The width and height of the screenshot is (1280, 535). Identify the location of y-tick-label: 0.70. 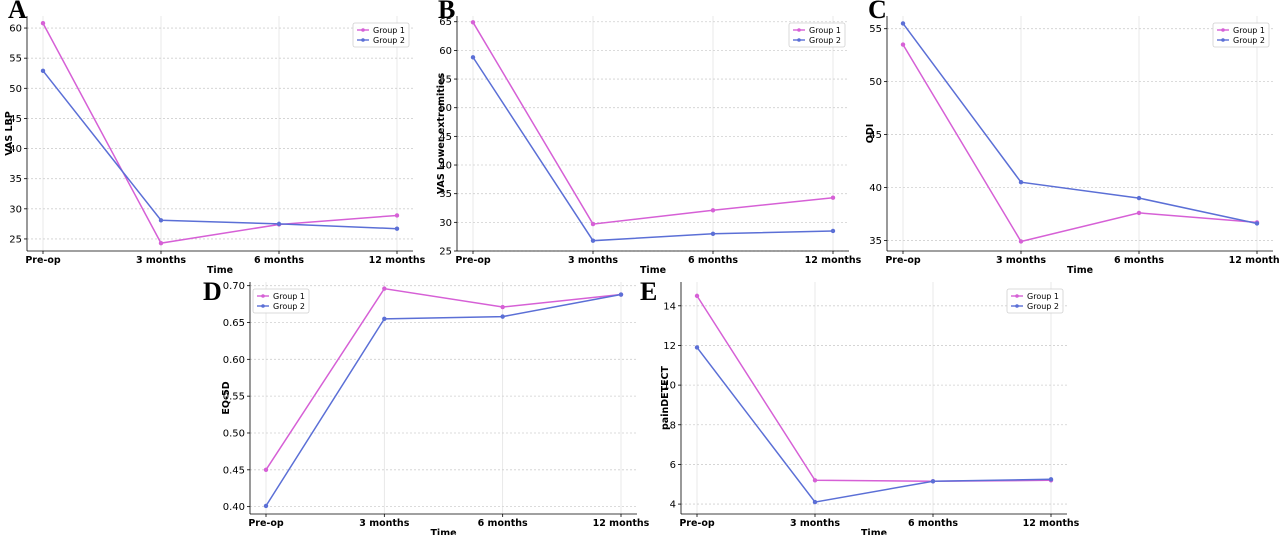
(234, 286).